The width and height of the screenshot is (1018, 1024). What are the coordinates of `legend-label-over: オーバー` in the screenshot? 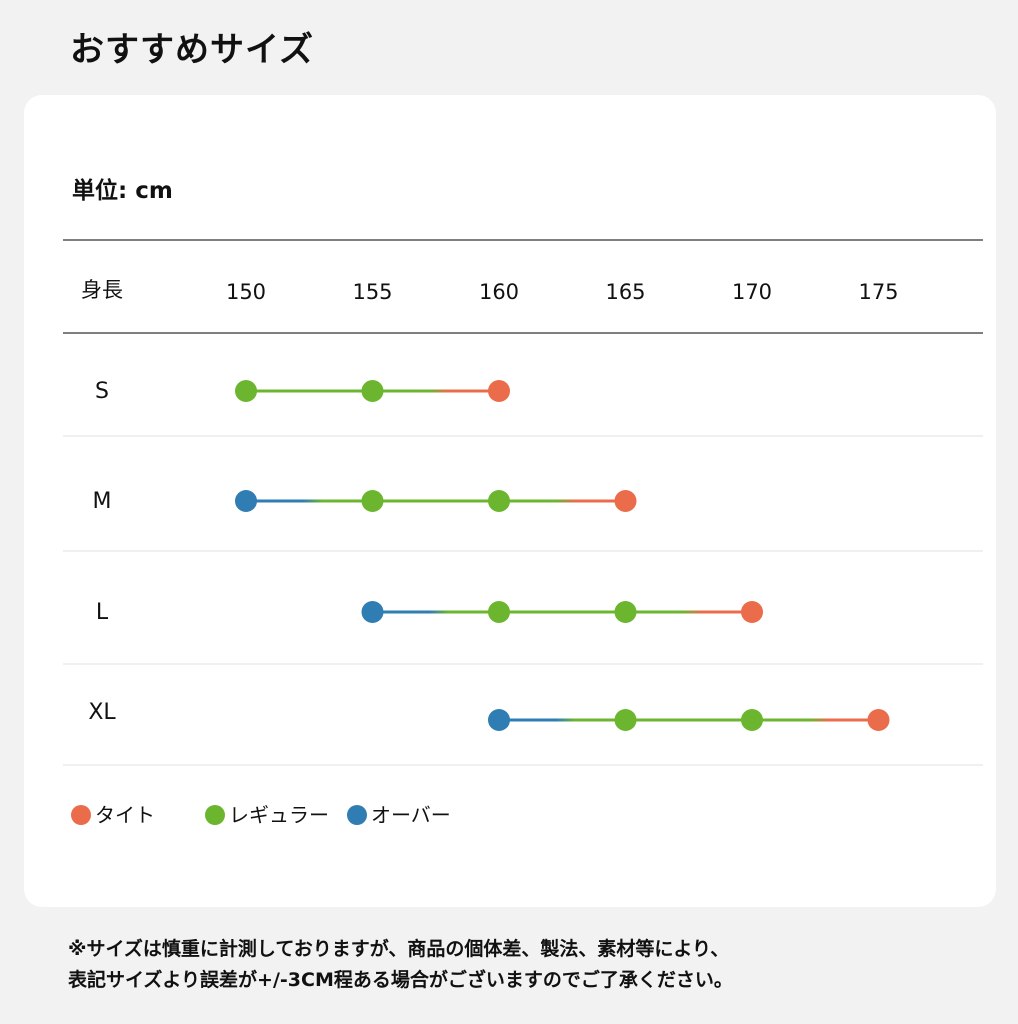 It's located at (411, 815).